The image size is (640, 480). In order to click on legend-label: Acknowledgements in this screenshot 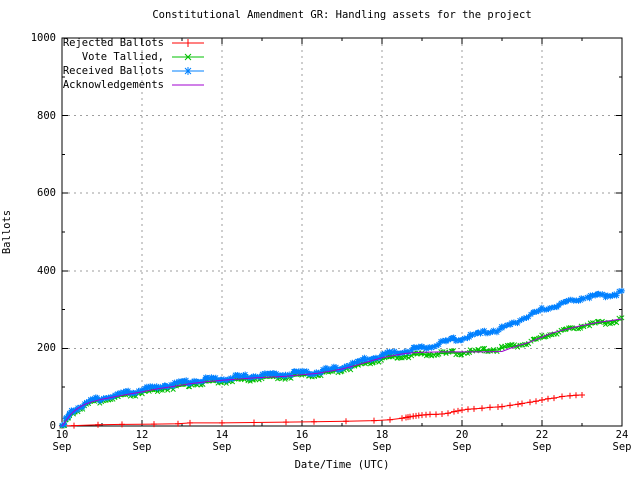, I will do `click(113, 85)`.